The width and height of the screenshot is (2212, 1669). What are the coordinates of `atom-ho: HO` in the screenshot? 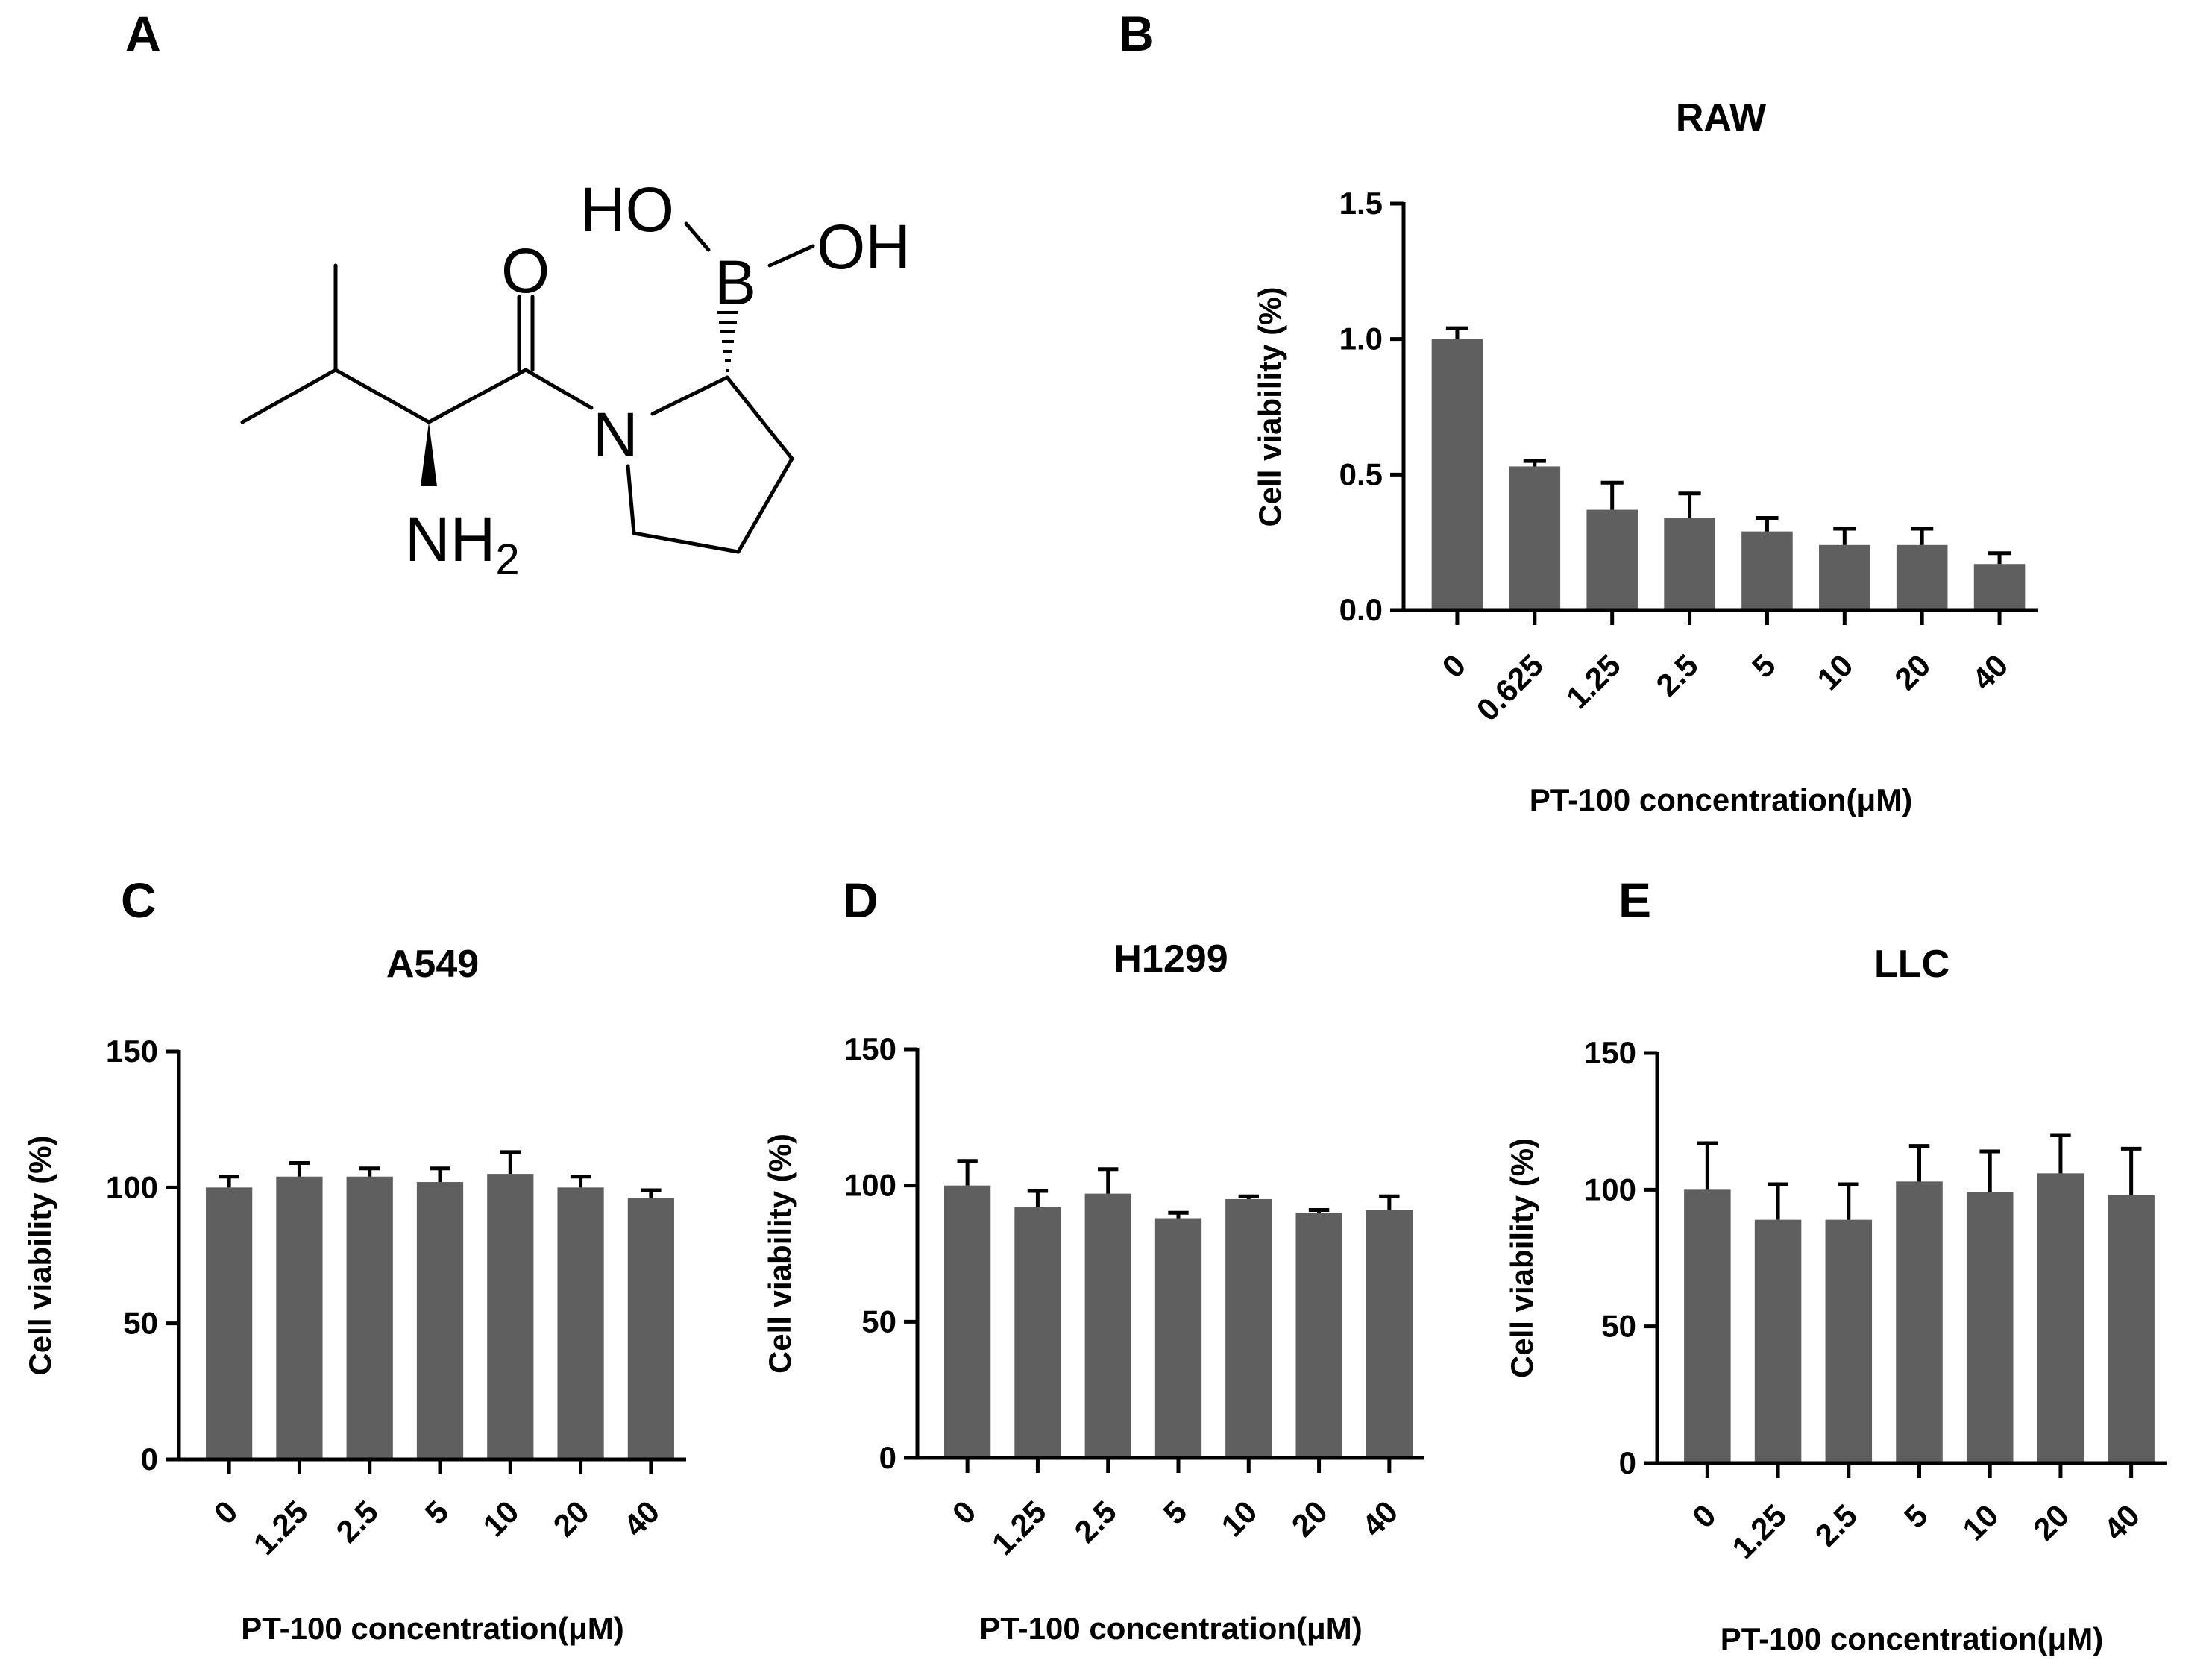 It's located at (627, 210).